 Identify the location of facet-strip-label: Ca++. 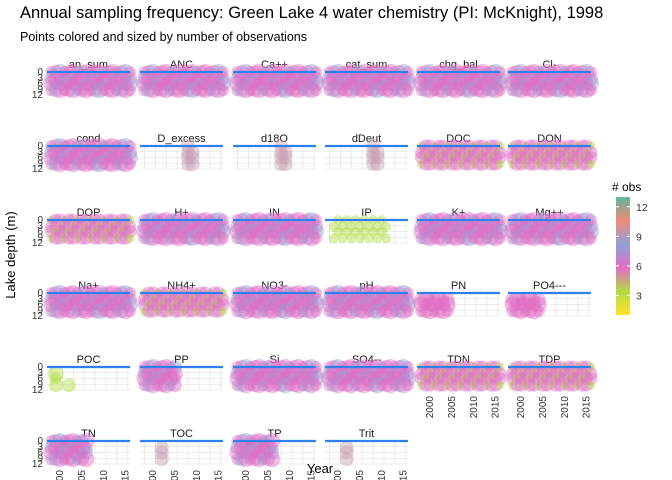
(274, 65).